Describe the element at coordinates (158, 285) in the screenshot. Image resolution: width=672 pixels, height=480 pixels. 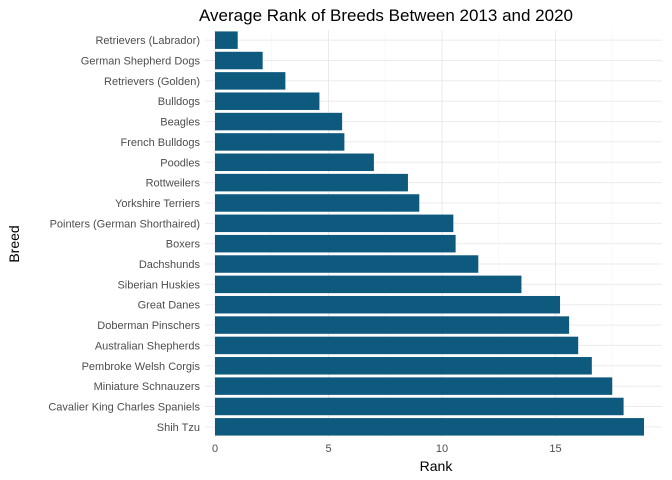
I see `y-tick-label: Siberian Huskies` at that location.